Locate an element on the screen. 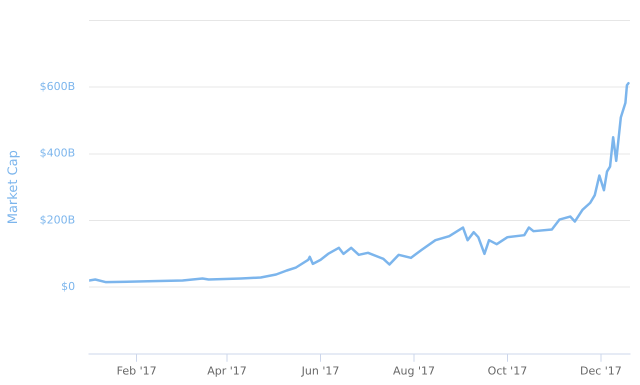 Image resolution: width=640 pixels, height=385 pixels. y-axis-title: Market Cap is located at coordinates (14, 187).